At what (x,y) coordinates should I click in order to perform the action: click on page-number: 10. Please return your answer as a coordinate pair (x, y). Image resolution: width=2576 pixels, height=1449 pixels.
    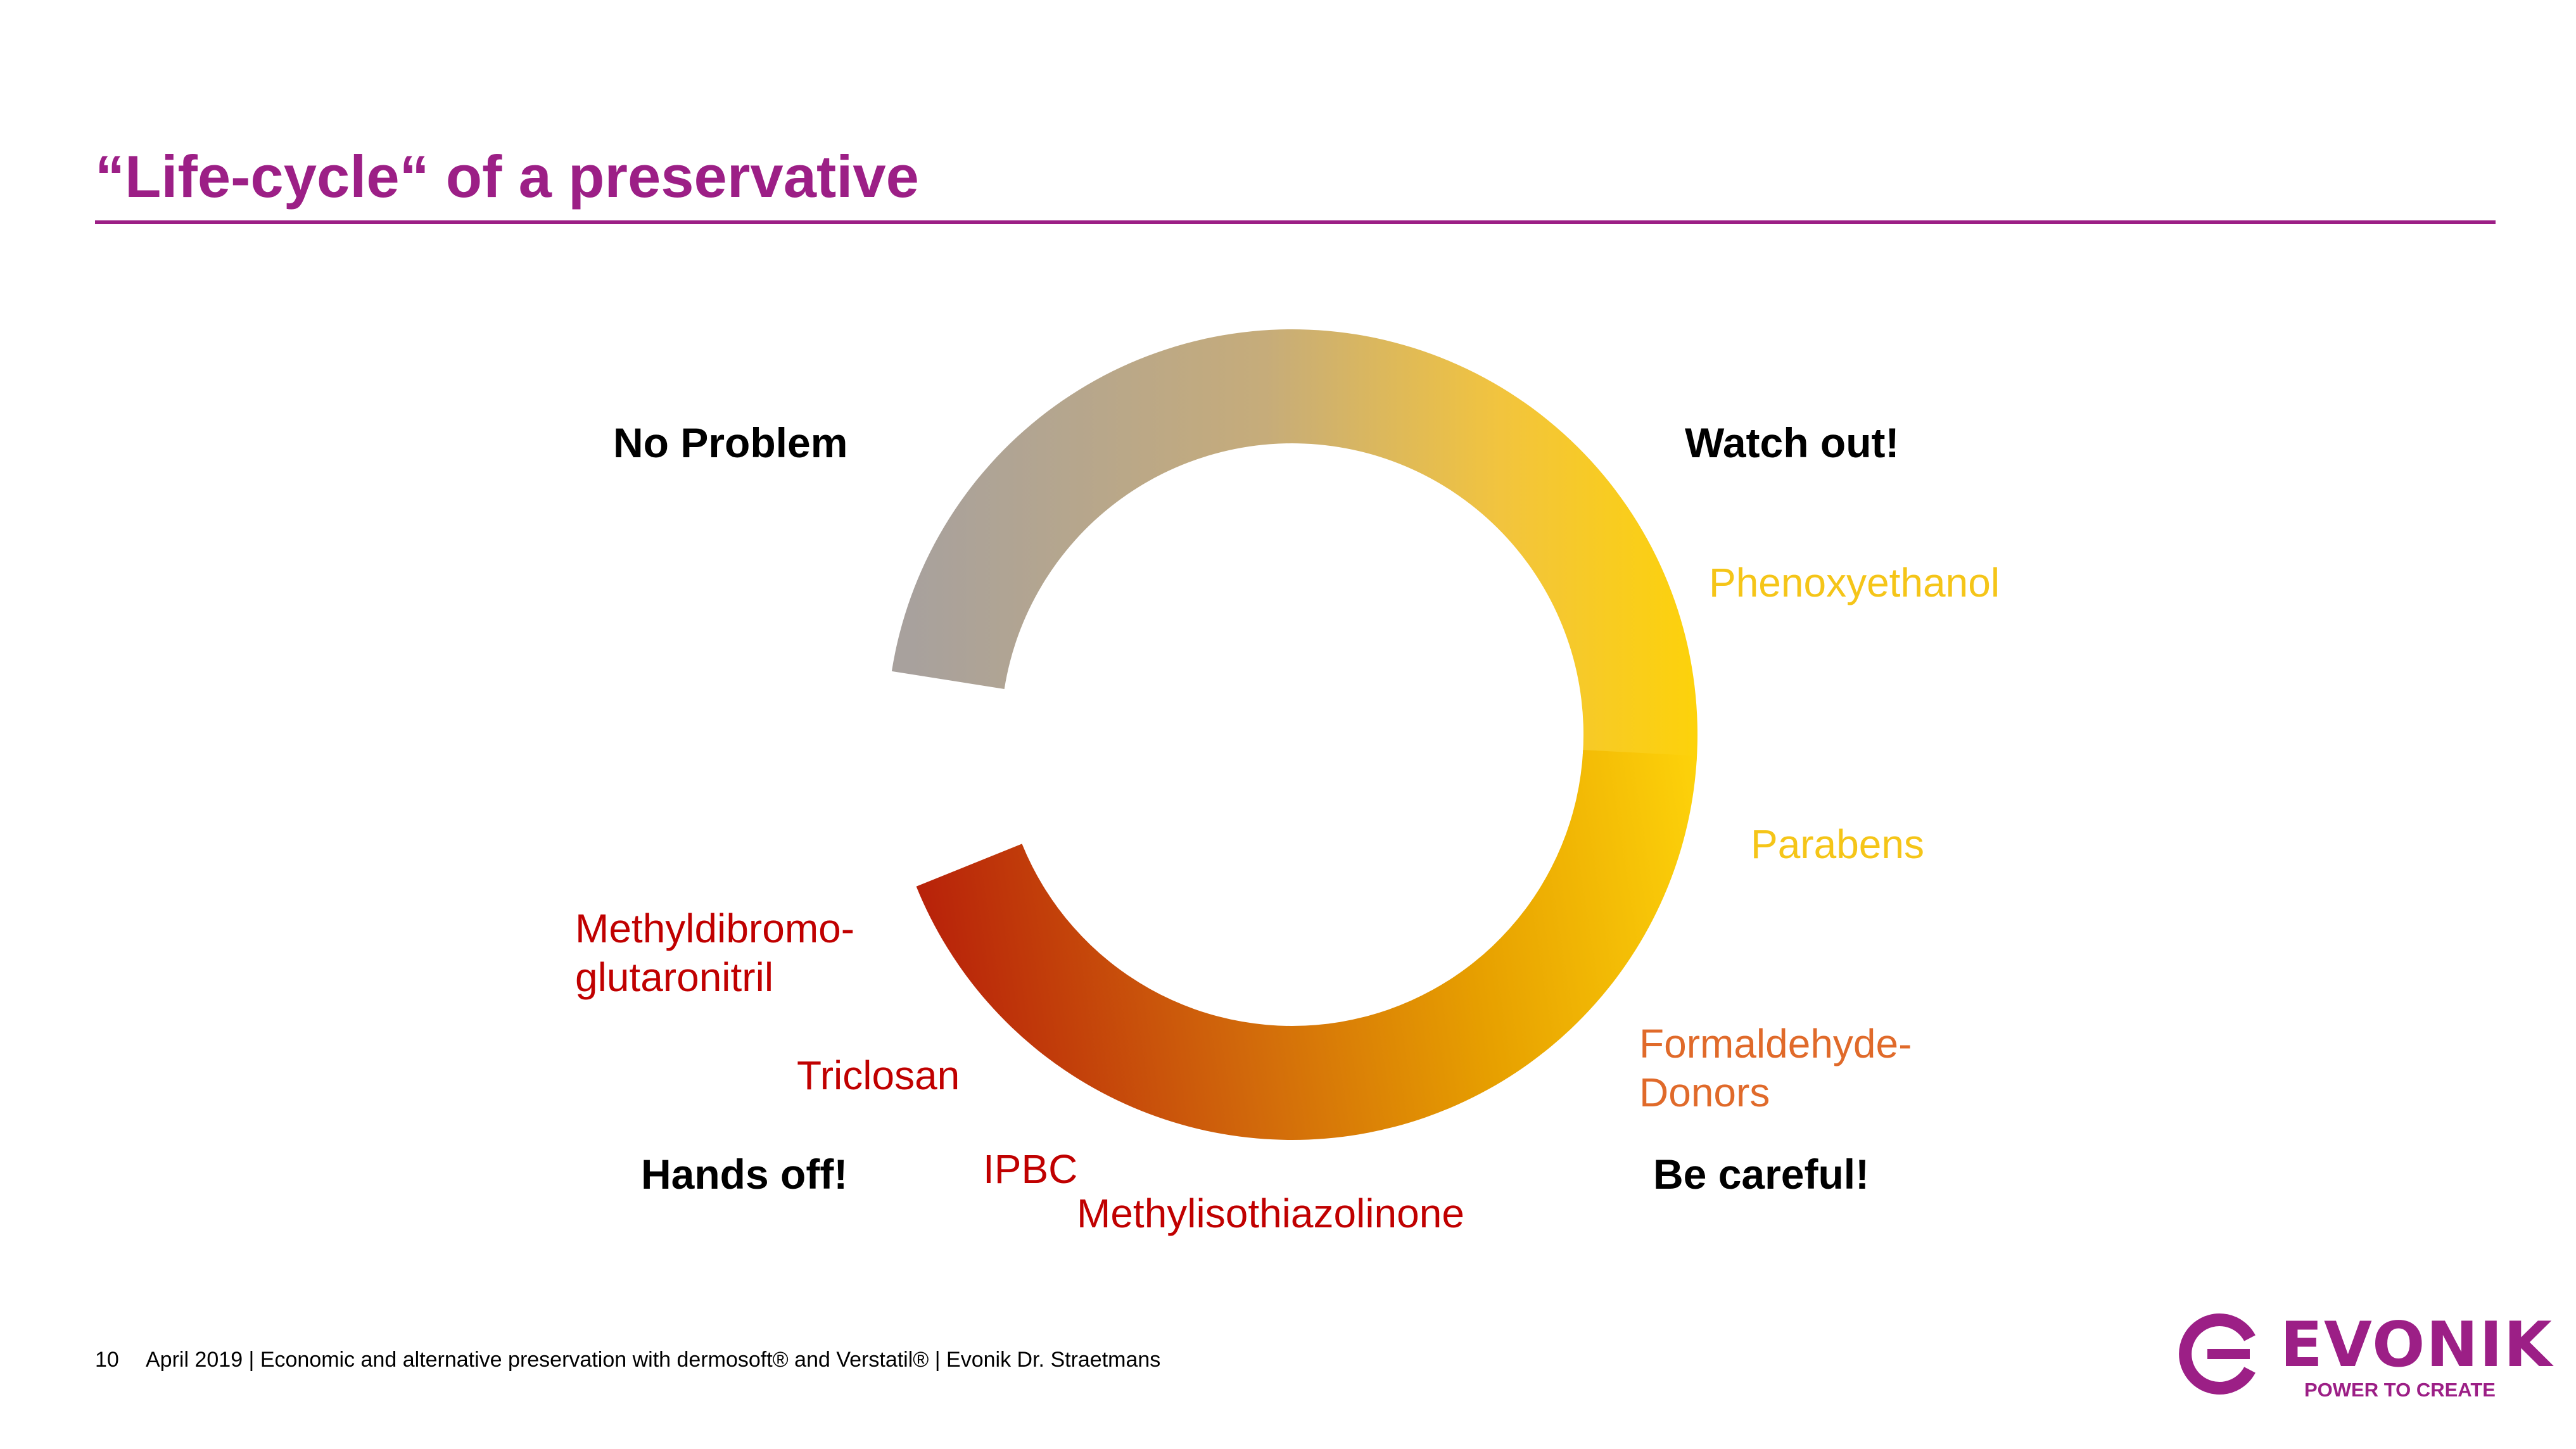
    Looking at the image, I should click on (107, 1360).